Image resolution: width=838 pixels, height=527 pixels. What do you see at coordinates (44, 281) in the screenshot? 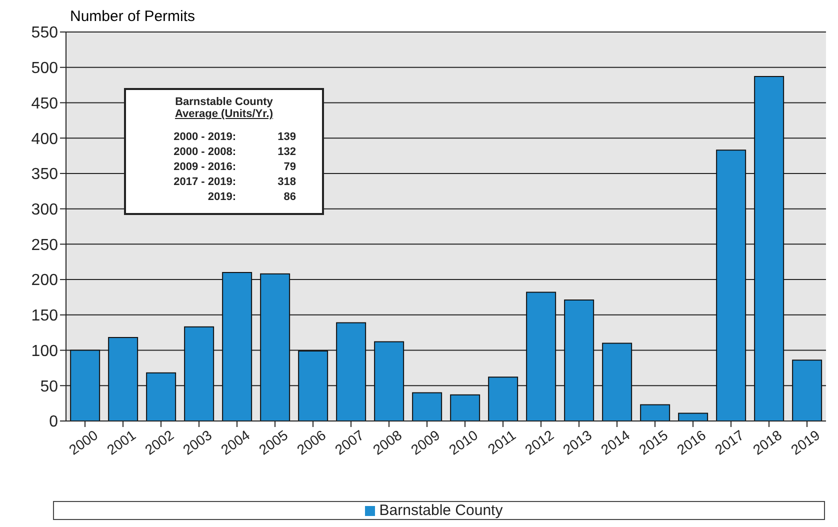
I see `y-tick-label: 200` at bounding box center [44, 281].